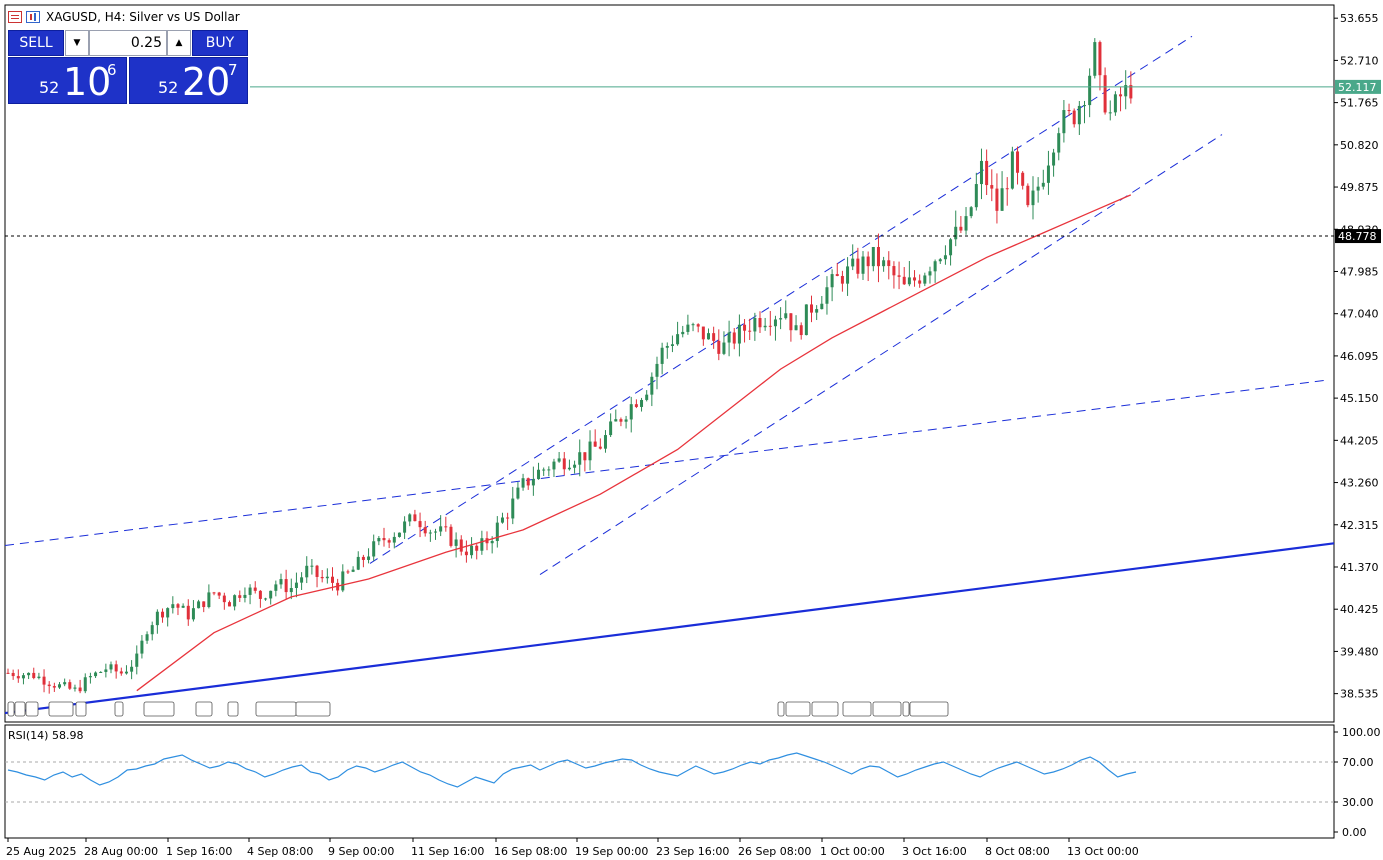  Describe the element at coordinates (46, 735) in the screenshot. I see `rsi-title: RSI(14) 58.98` at that location.